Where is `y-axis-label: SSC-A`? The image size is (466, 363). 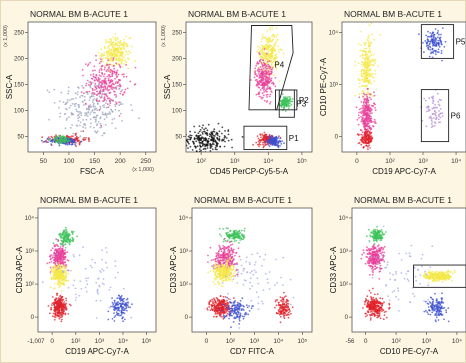
y-axis-label: SSC-A is located at coordinates (9, 86).